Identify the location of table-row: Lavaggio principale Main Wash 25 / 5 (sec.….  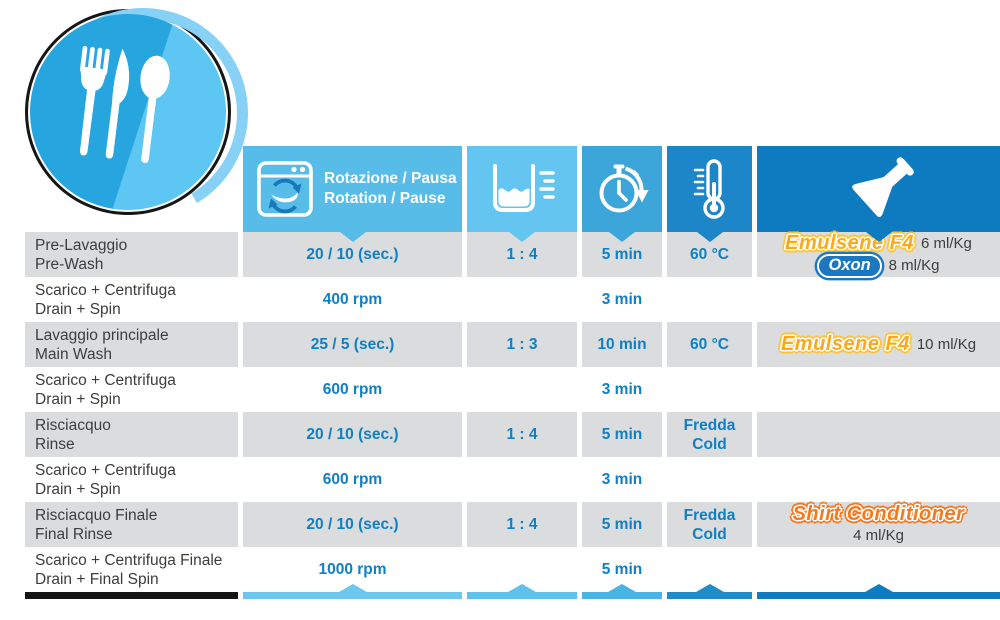
(512, 344).